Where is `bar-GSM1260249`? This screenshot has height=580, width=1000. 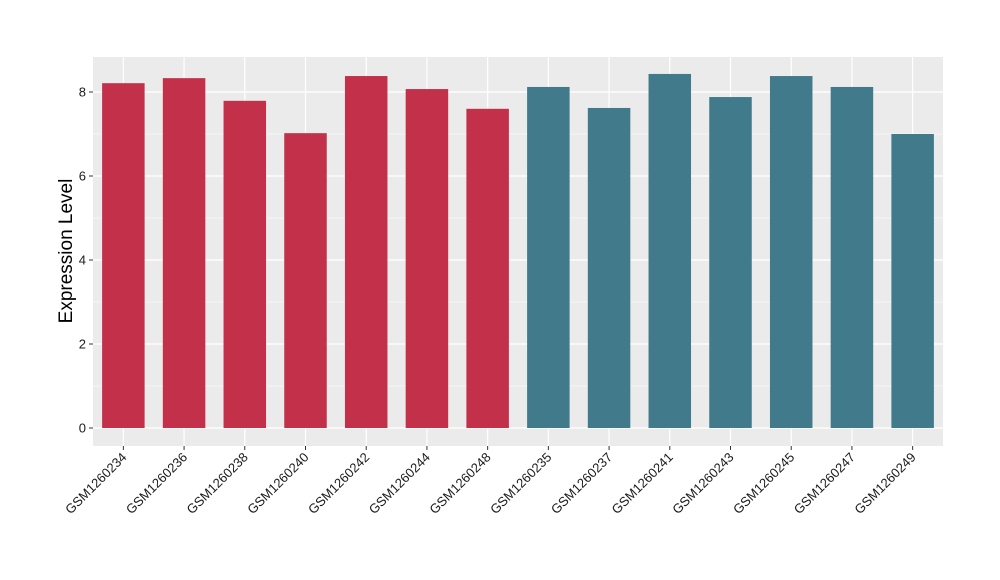 bar-GSM1260249 is located at coordinates (912, 281).